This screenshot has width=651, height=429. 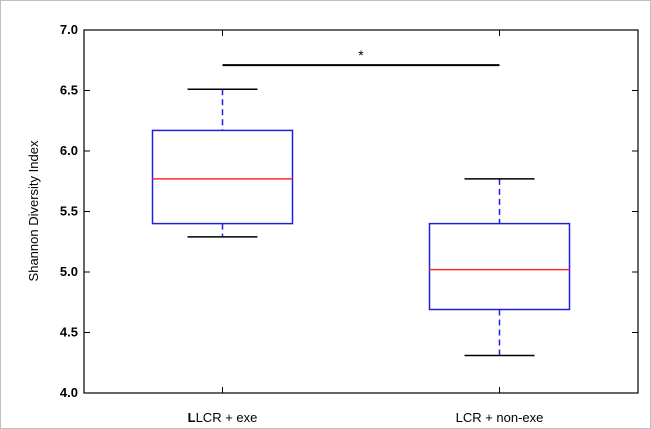 What do you see at coordinates (227, 417) in the screenshot?
I see `category-label: LCR + exe` at bounding box center [227, 417].